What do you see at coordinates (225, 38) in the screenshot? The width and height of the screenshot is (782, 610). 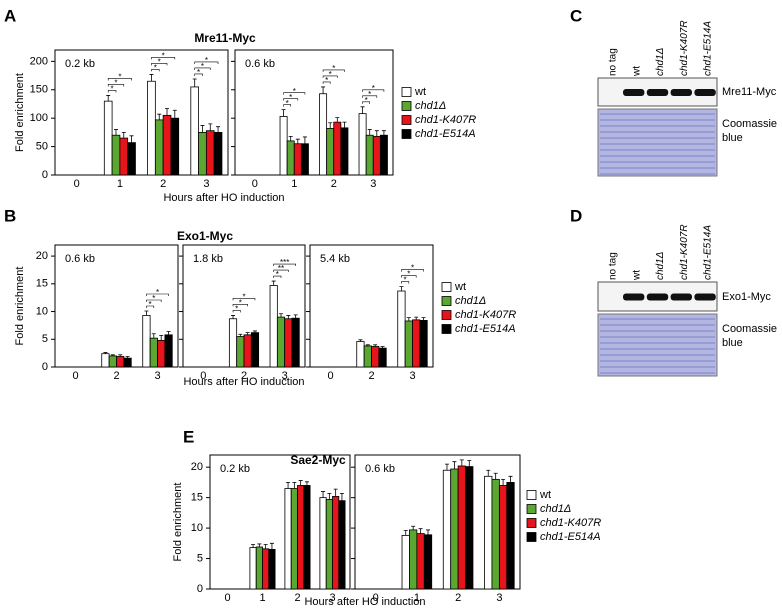 I see `chart-title: Mre11-Myc` at bounding box center [225, 38].